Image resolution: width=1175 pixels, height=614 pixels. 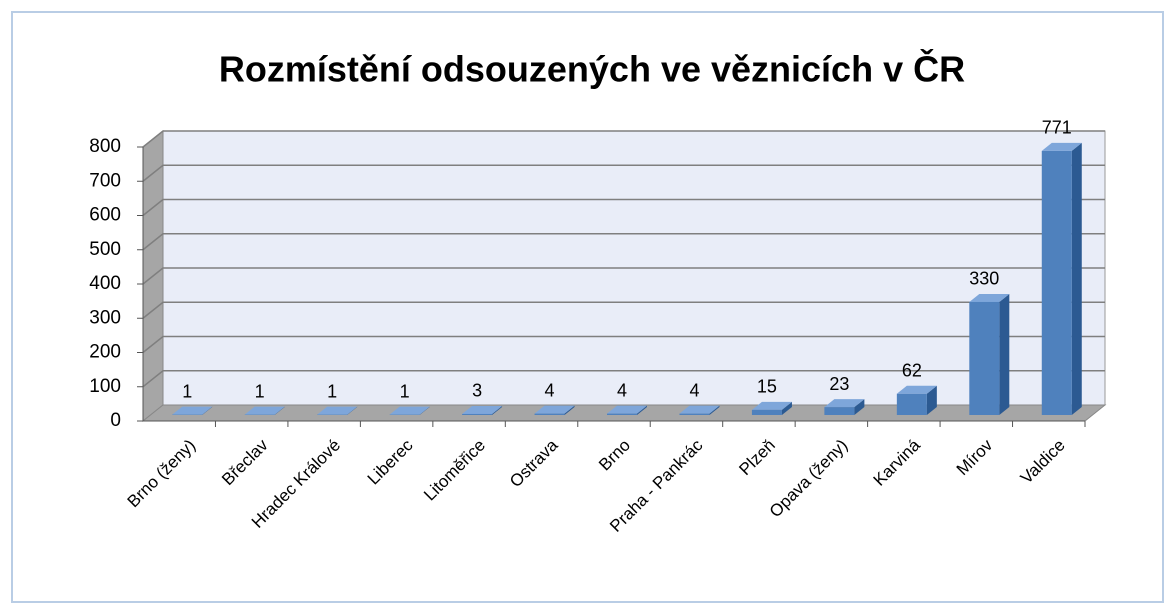 I want to click on y-tick-label: 400, so click(x=105, y=283).